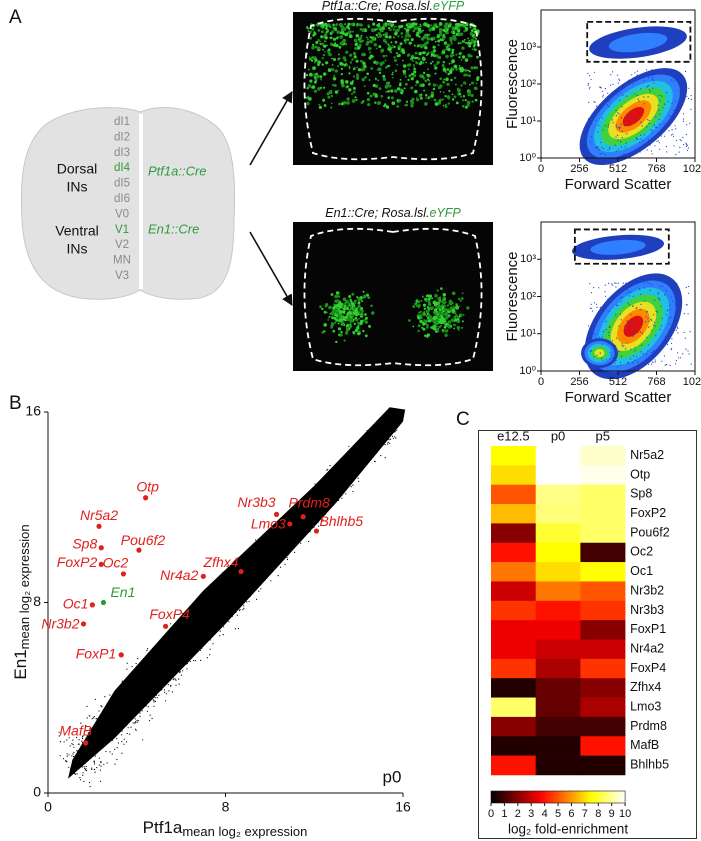  What do you see at coordinates (244, 831) in the screenshot?
I see `x-axis-title-sub: mean log₂ expression` at bounding box center [244, 831].